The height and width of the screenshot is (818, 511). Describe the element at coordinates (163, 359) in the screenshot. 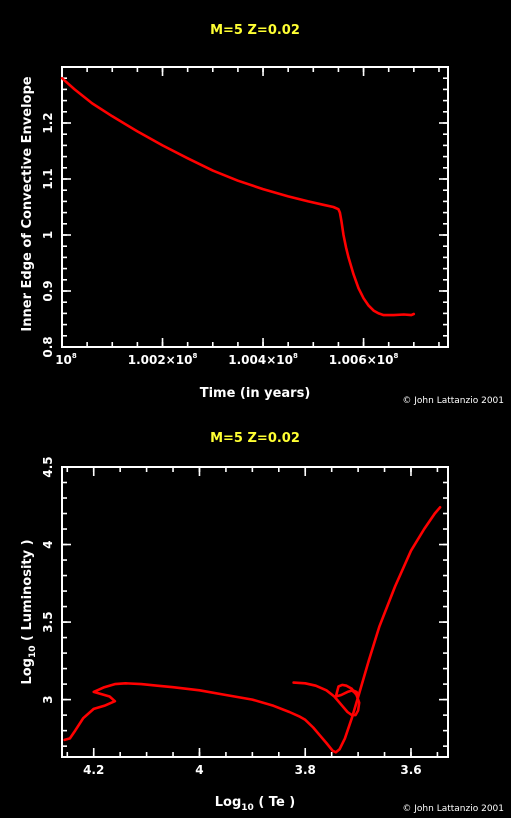

I see `chart-1-x-tick-label: 1.002×108` at that location.